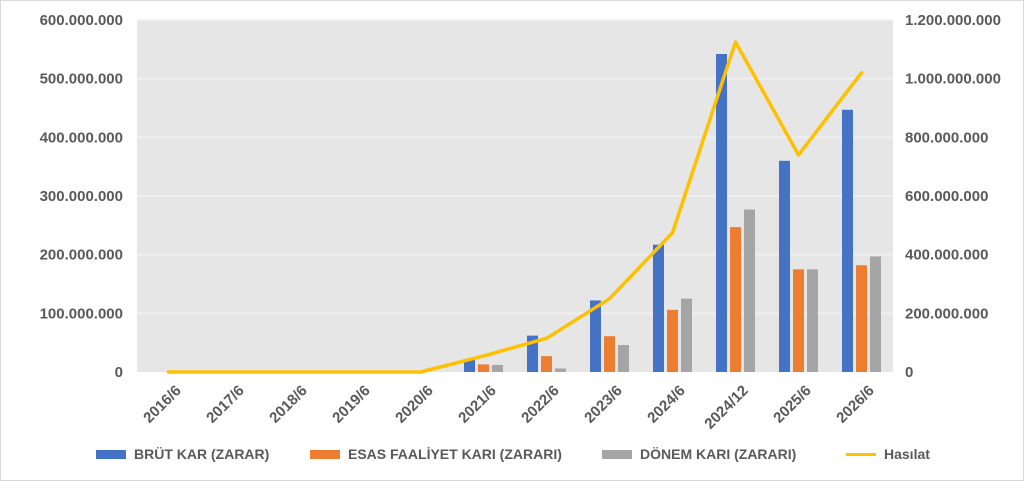 The height and width of the screenshot is (481, 1024). I want to click on legend-item-esas-faaliyet: ESAS FAALİYET KARI (ZARARI), so click(436, 454).